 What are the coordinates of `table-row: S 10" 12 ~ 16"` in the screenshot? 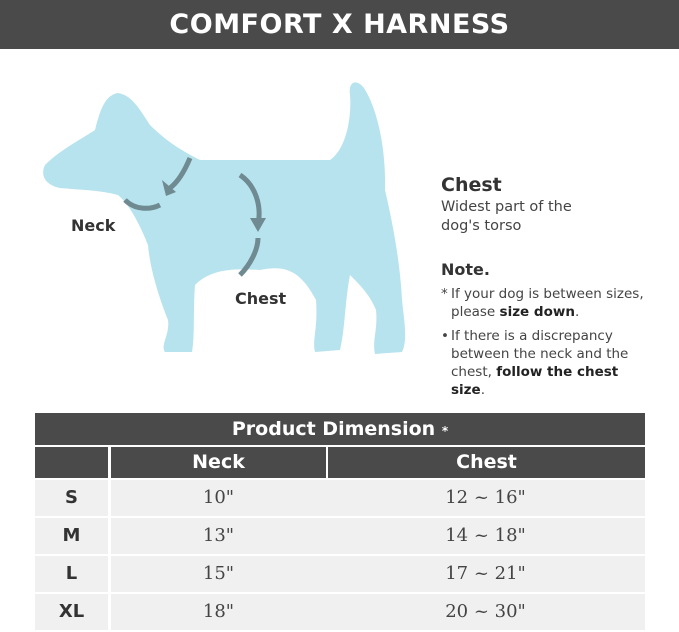 It's located at (340, 498).